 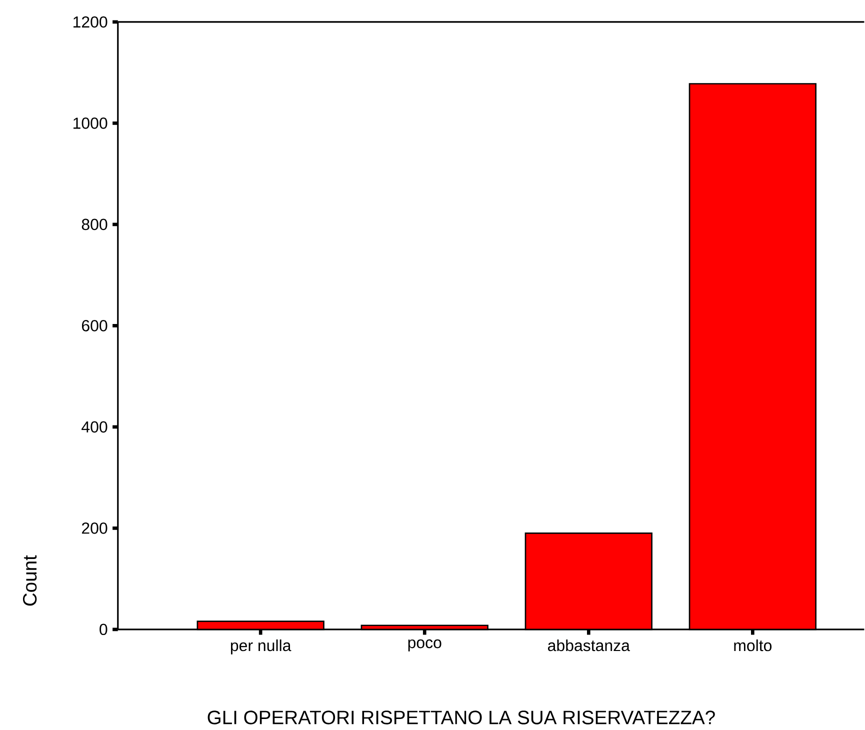 I want to click on y-tick-label: 1000, so click(x=91, y=123).